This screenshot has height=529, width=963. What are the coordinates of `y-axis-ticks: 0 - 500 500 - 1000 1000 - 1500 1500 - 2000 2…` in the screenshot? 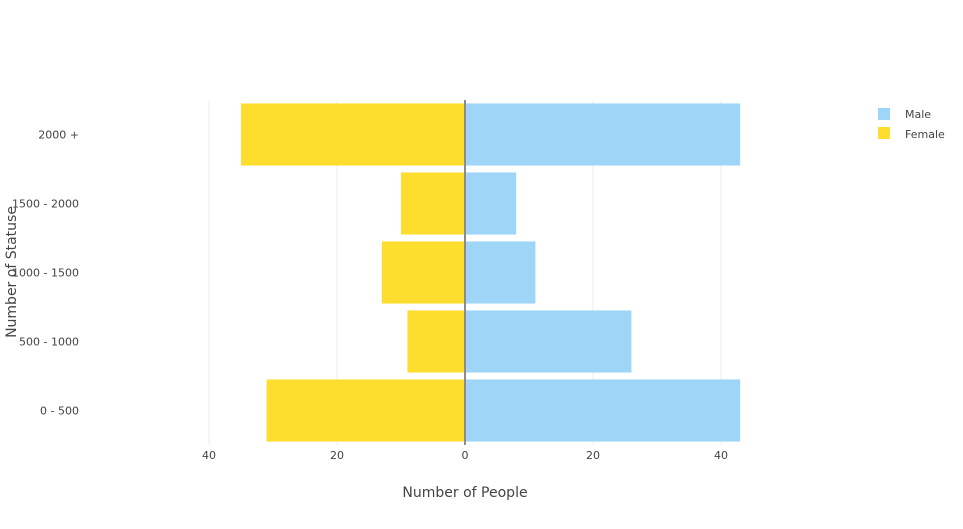 It's located at (45, 273).